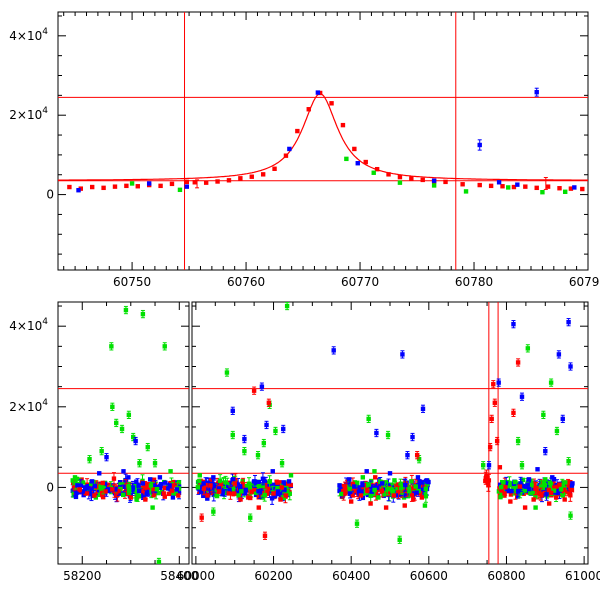 Image resolution: width=600 pixels, height=604 pixels. Describe the element at coordinates (45, 111) in the screenshot. I see `top-ytick-exponent: 4` at that location.